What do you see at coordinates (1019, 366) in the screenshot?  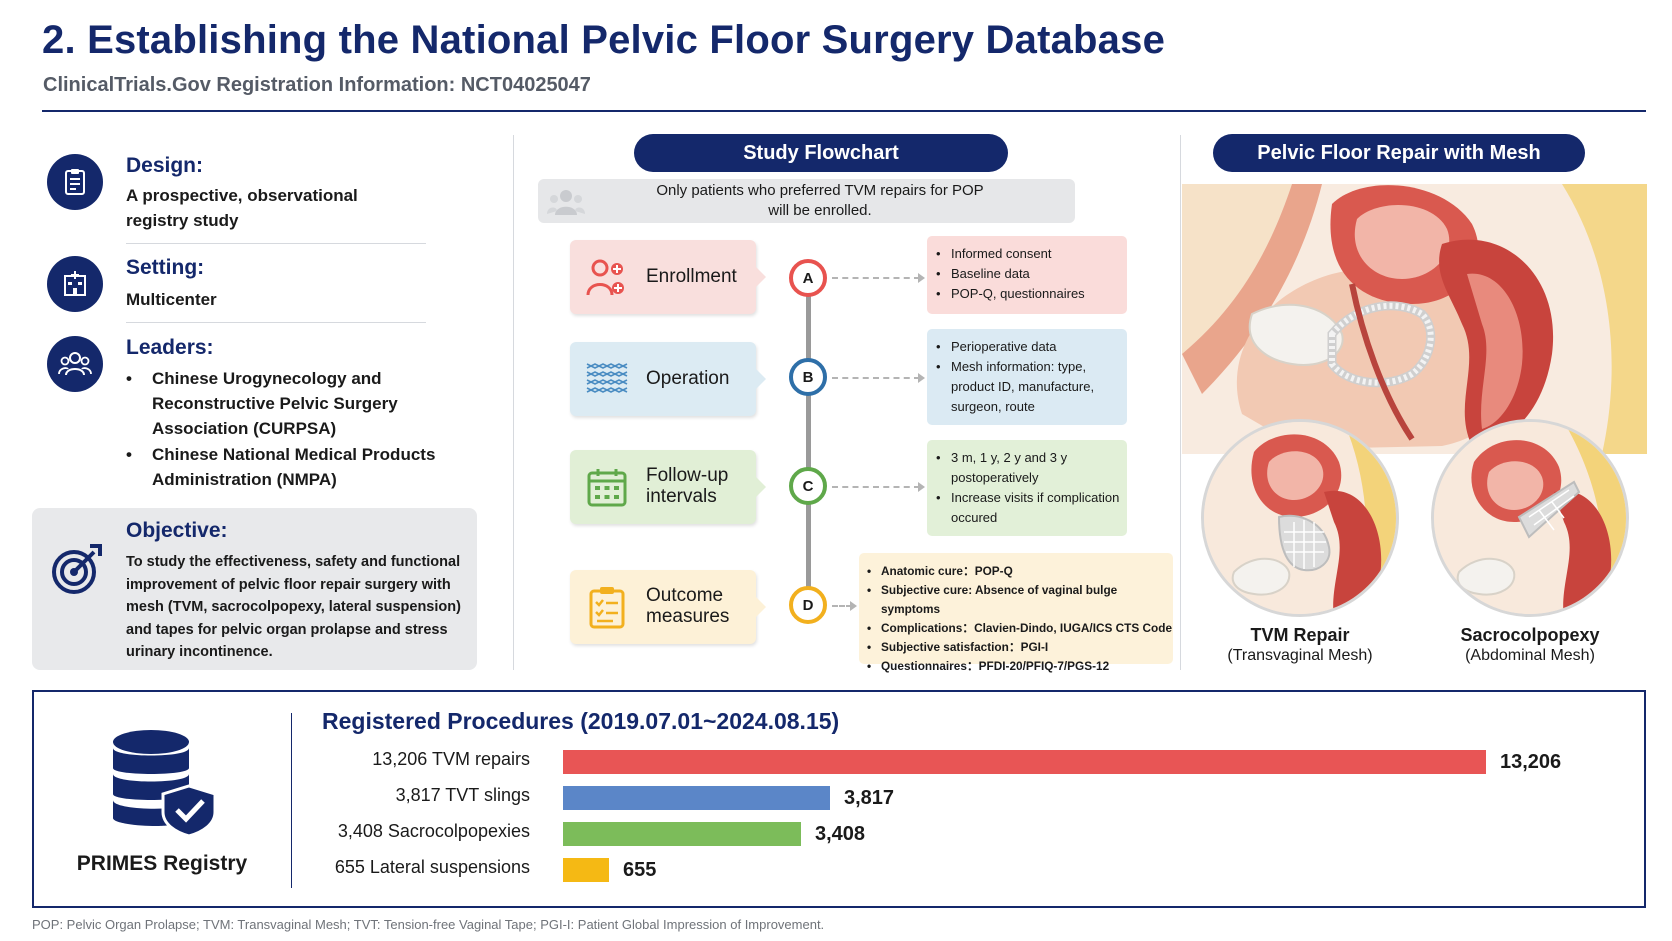 I see `detail-line: Mesh information: type,` at bounding box center [1019, 366].